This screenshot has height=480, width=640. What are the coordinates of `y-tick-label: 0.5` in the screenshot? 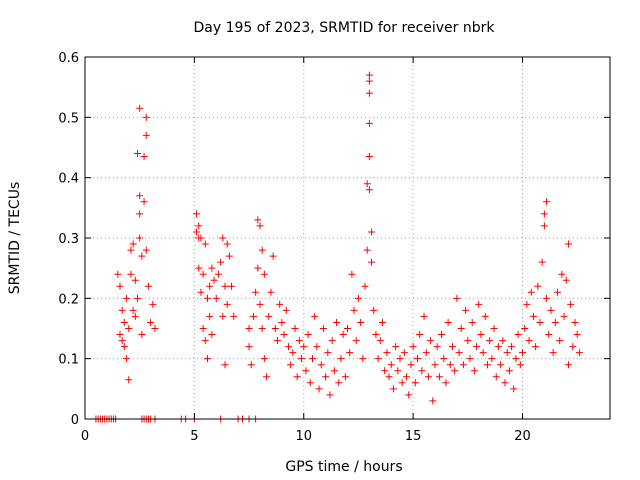 It's located at (68, 118).